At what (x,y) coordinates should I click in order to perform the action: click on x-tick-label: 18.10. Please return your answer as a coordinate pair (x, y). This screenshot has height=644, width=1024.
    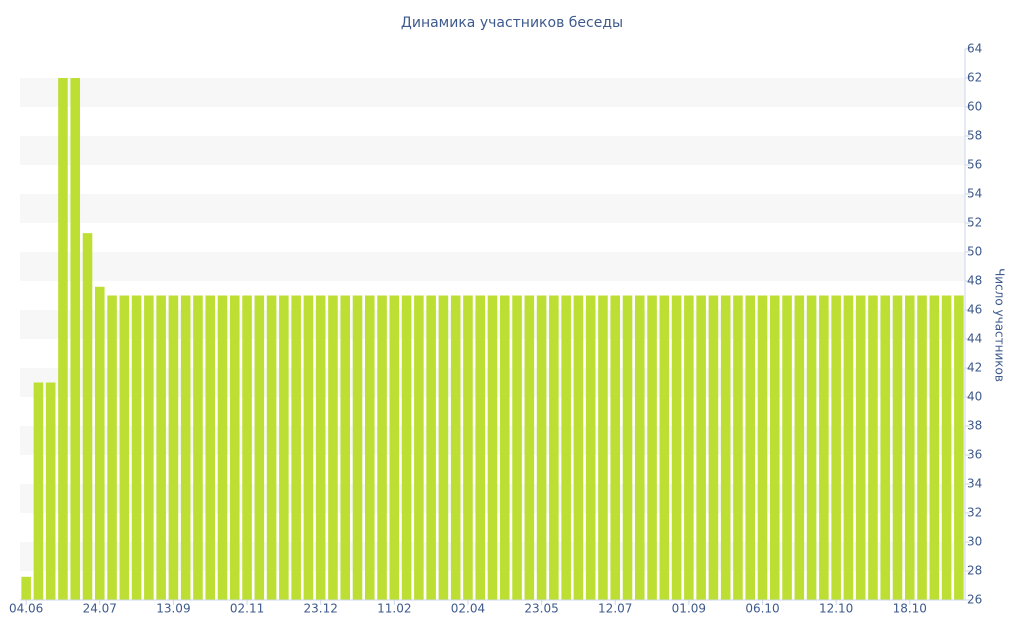
    Looking at the image, I should click on (910, 609).